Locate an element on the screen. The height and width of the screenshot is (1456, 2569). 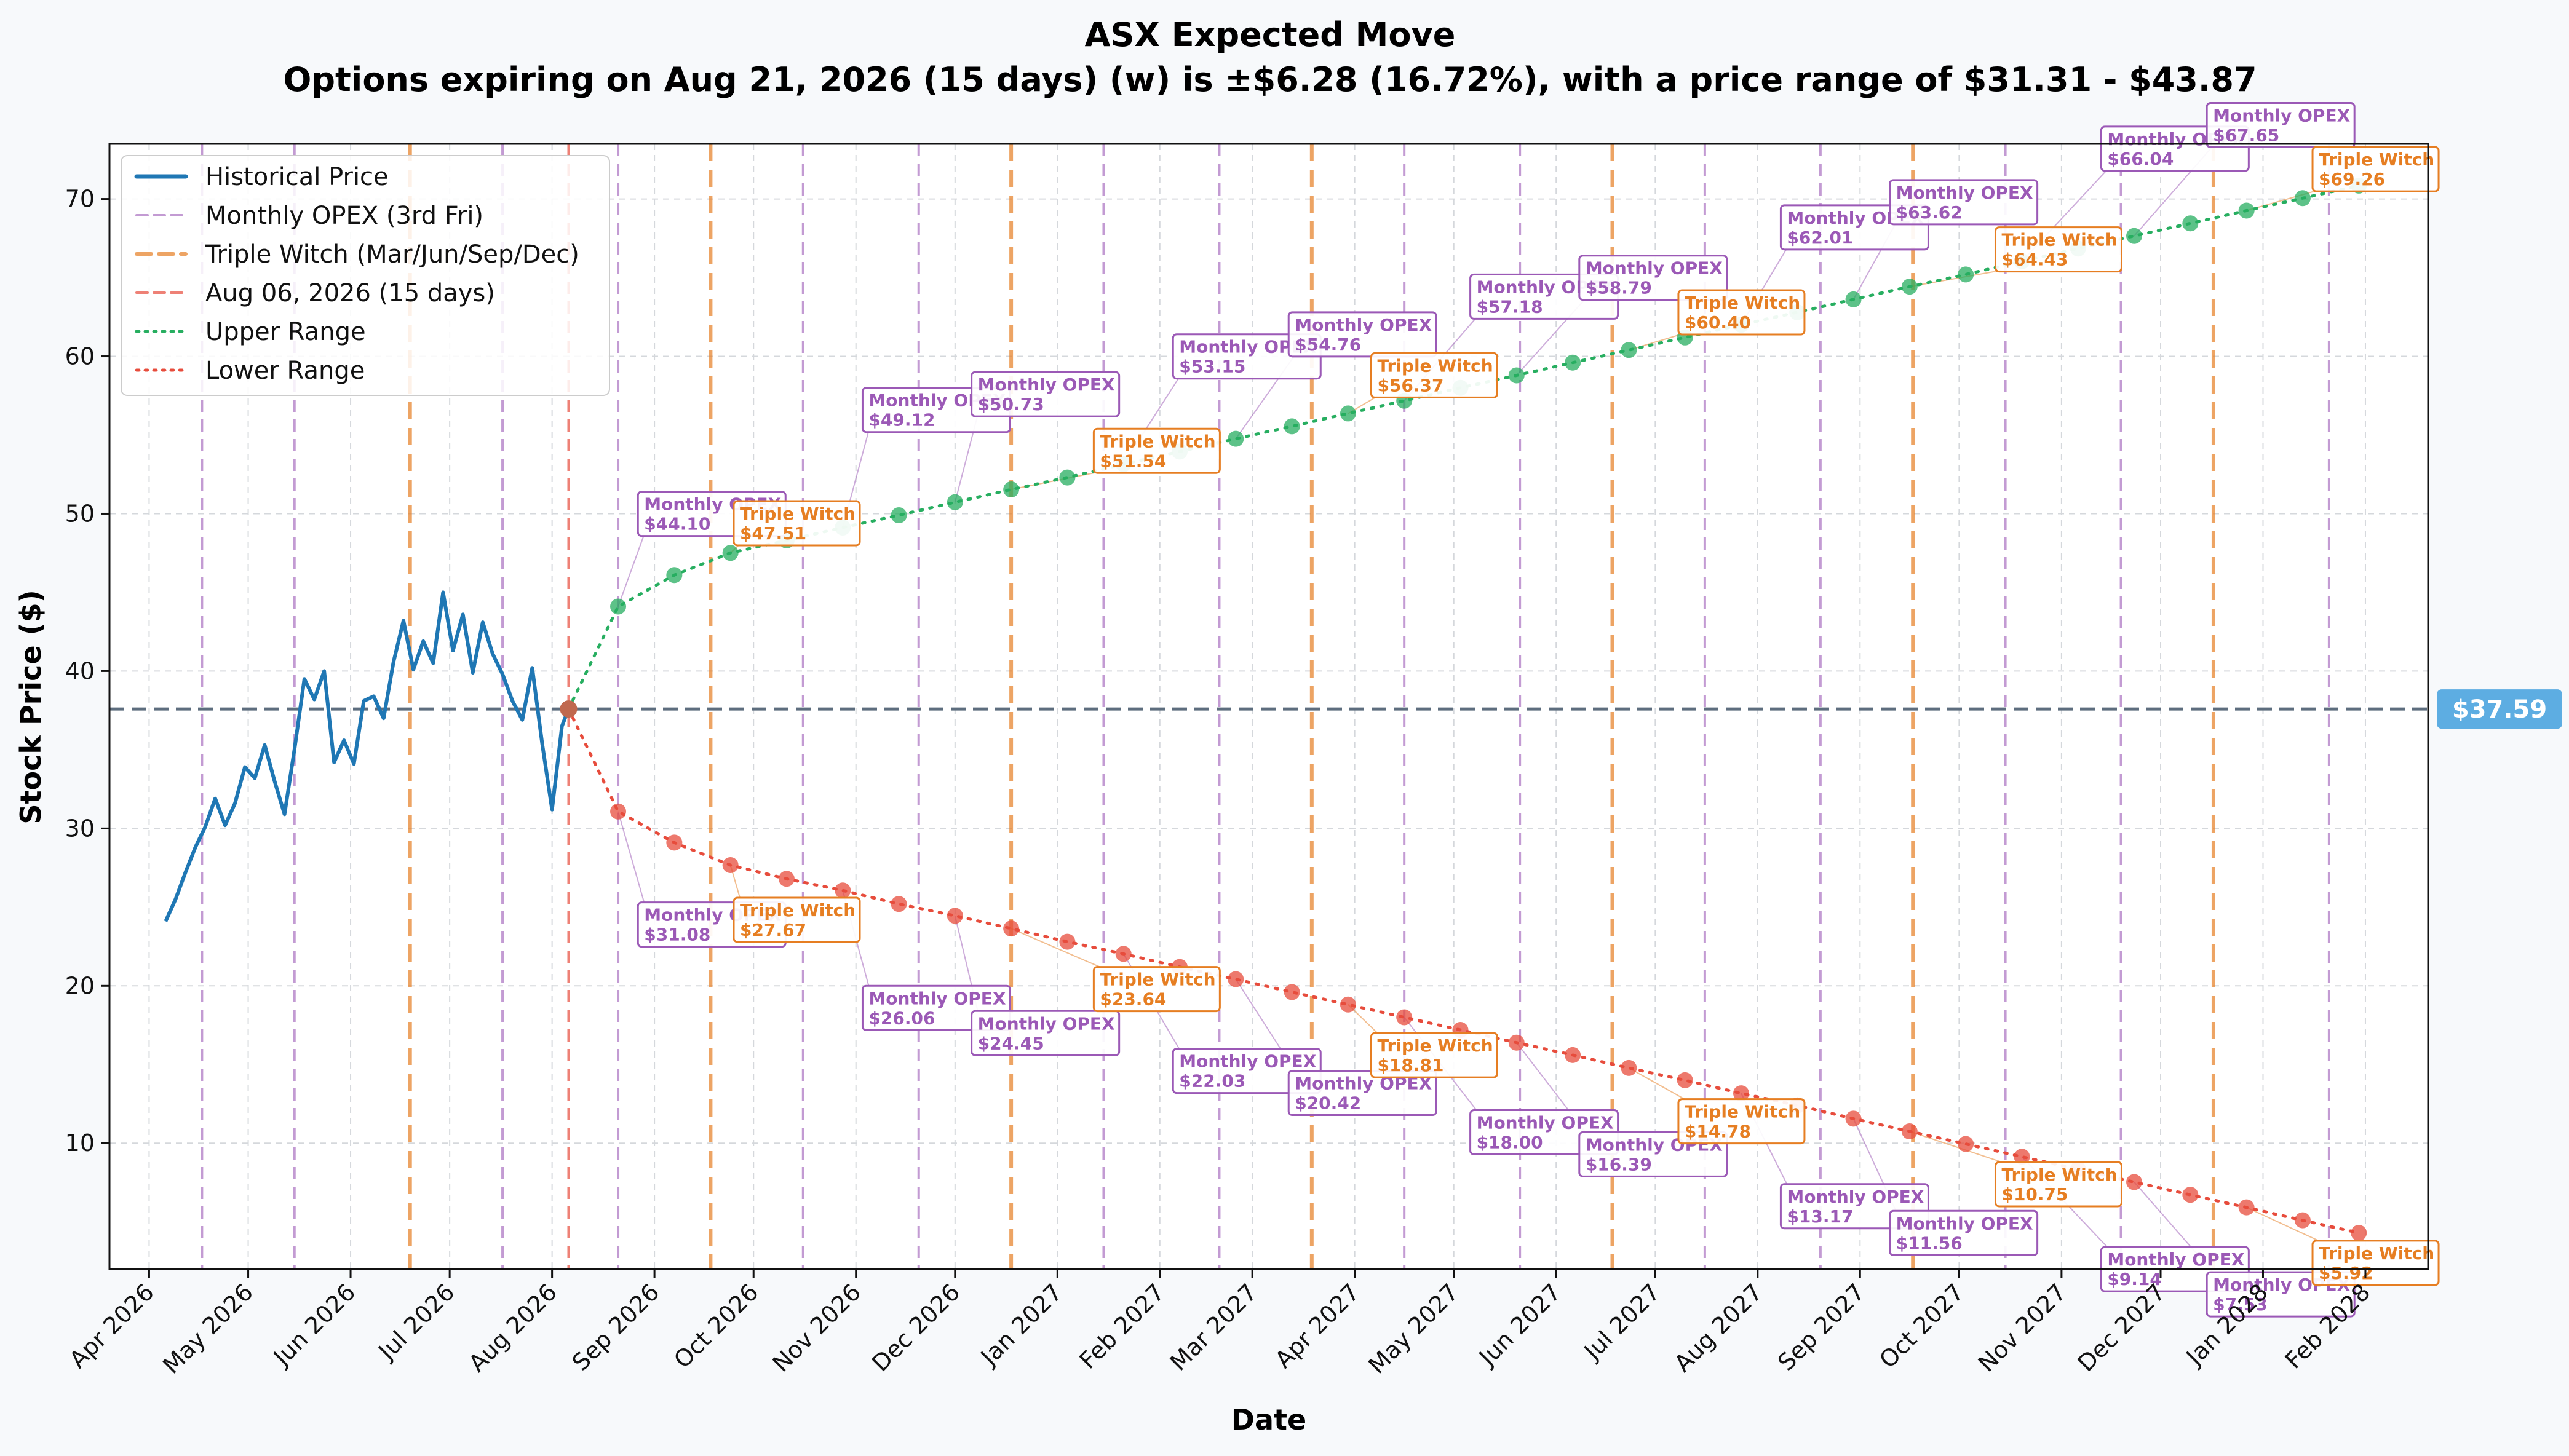
annotation-value: $18.00 is located at coordinates (1510, 1142).